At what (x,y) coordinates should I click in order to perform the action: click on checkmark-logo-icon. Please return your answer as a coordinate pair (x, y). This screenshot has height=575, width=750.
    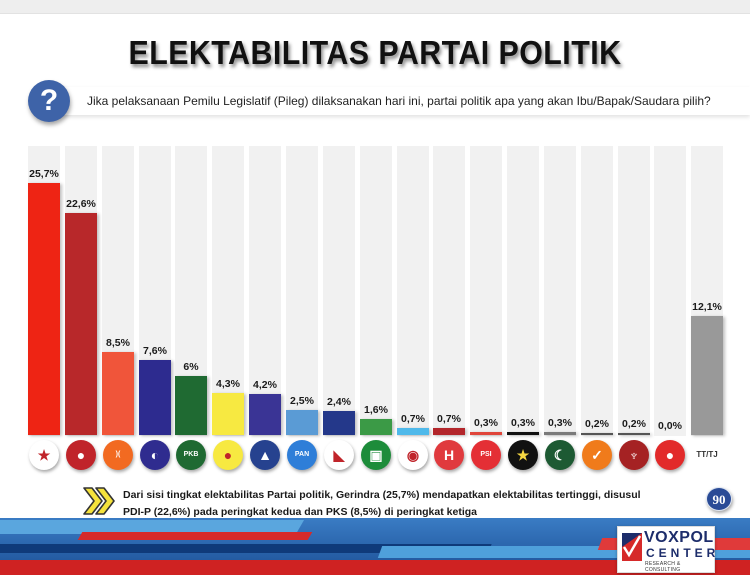
    Looking at the image, I should click on (632, 547).